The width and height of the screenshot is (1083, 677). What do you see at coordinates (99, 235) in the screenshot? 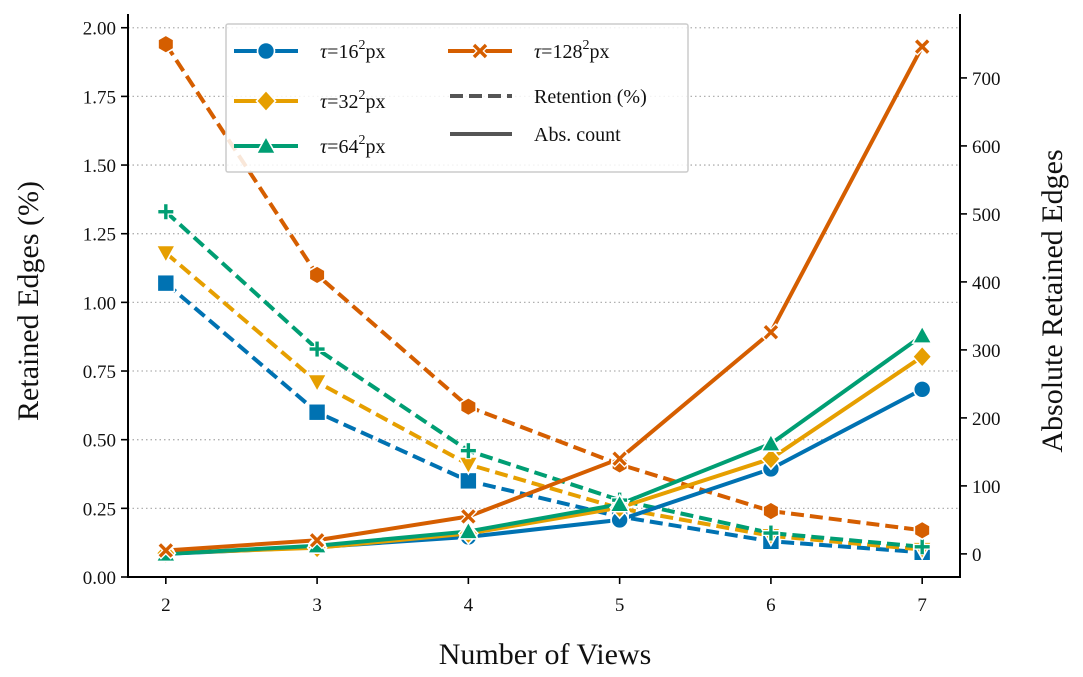
I see `y-tick-label: 1.25` at bounding box center [99, 235].